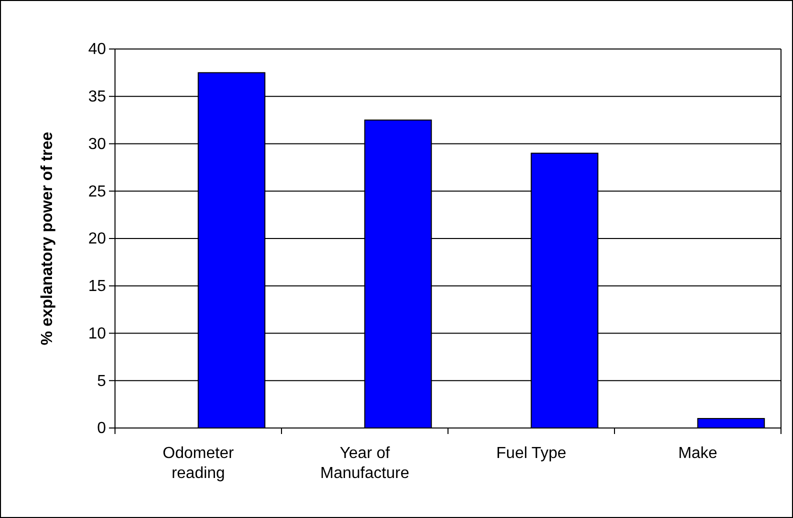 The width and height of the screenshot is (793, 518). What do you see at coordinates (531, 453) in the screenshot?
I see `x-tick-label: Fuel Type` at bounding box center [531, 453].